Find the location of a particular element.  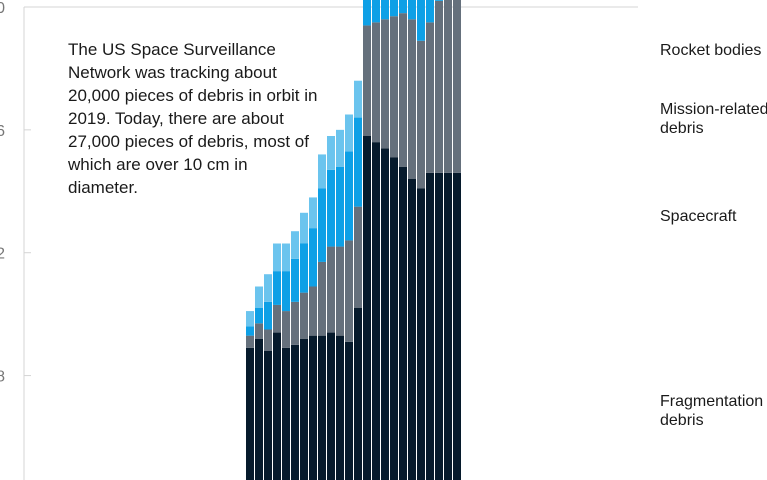

legend-label-spacecraft: Spacecraft is located at coordinates (698, 216).